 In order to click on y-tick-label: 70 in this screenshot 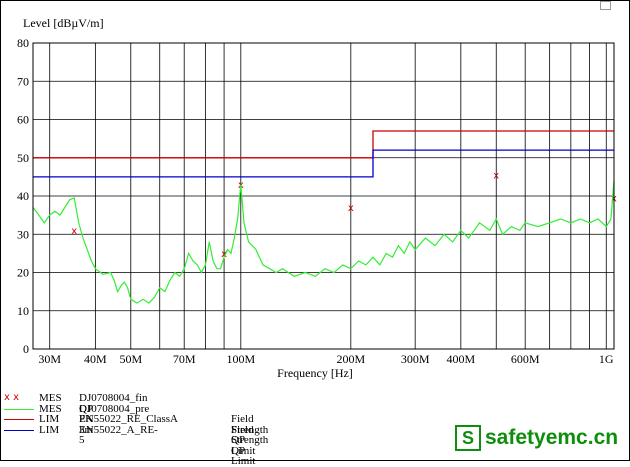, I will do `click(23, 81)`.